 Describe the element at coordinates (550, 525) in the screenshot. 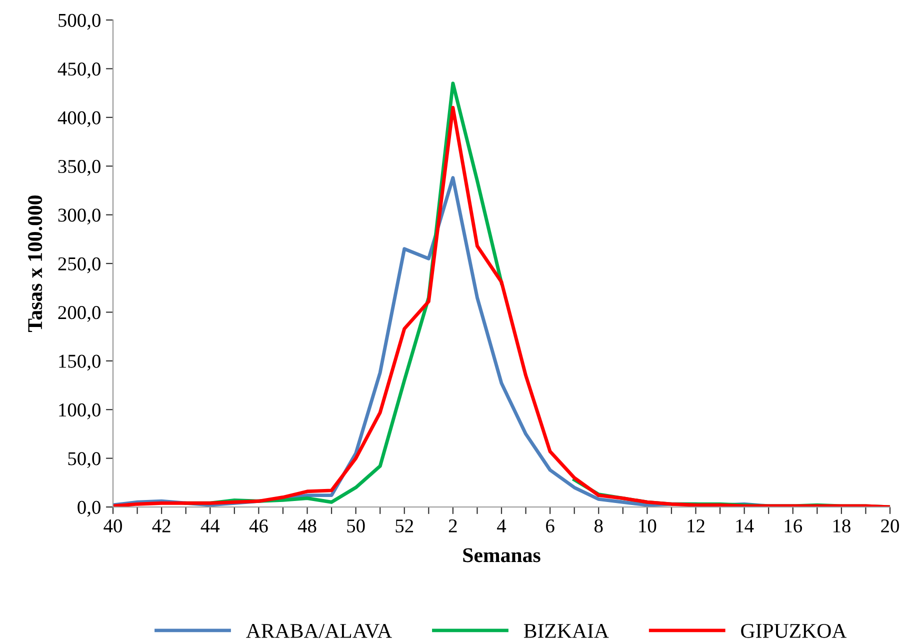

I see `x-tick-label: 6` at that location.